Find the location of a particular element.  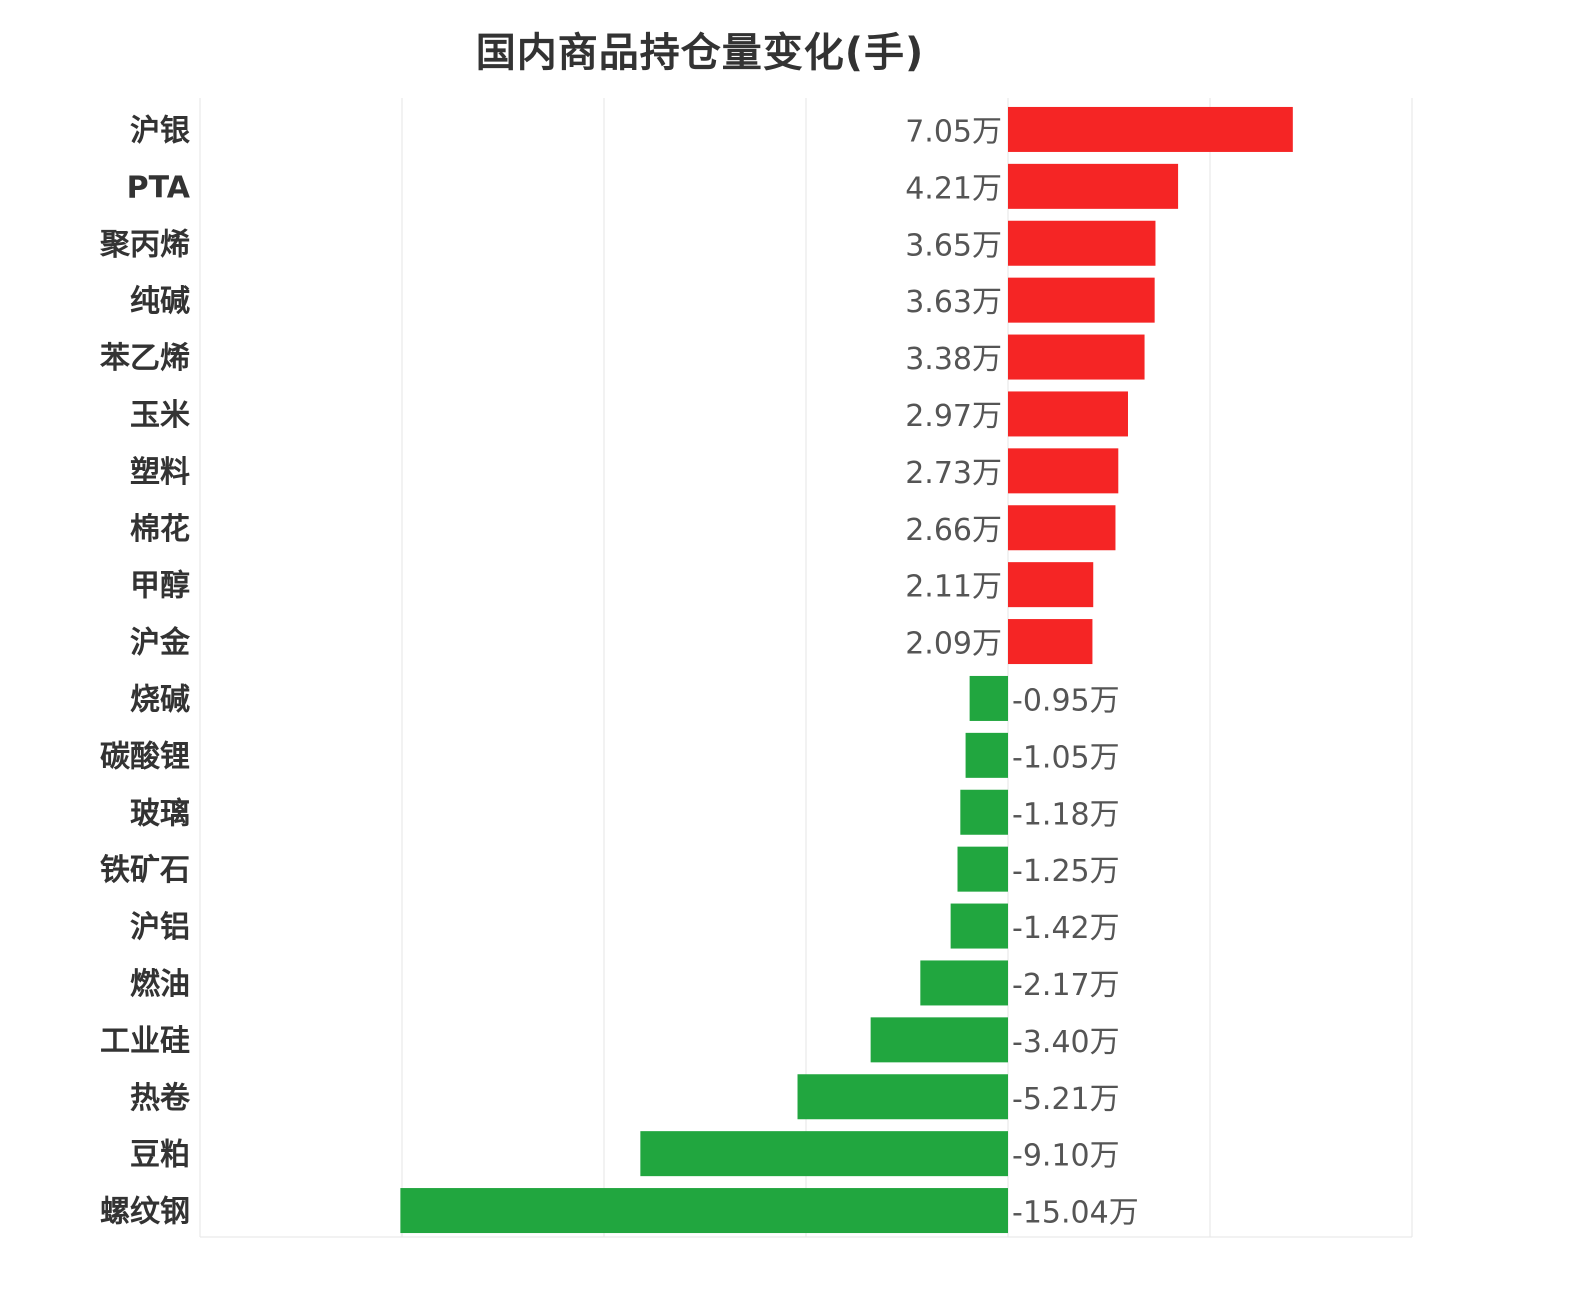

value-label: 2.73万 is located at coordinates (953, 473).